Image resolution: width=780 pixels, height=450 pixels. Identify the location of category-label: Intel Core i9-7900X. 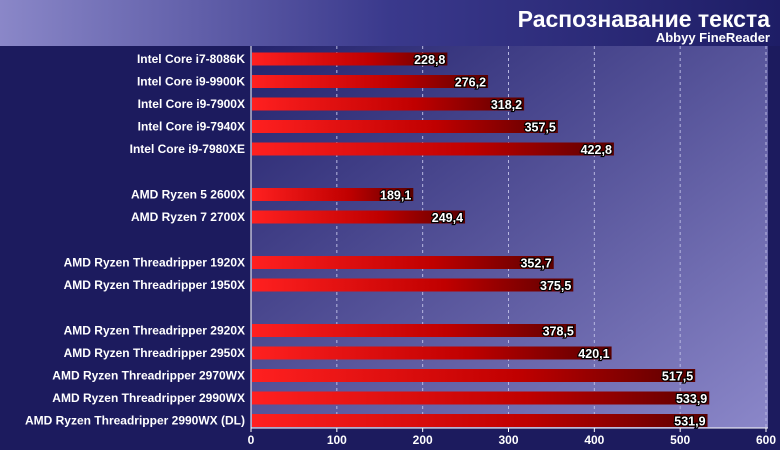
(191, 104).